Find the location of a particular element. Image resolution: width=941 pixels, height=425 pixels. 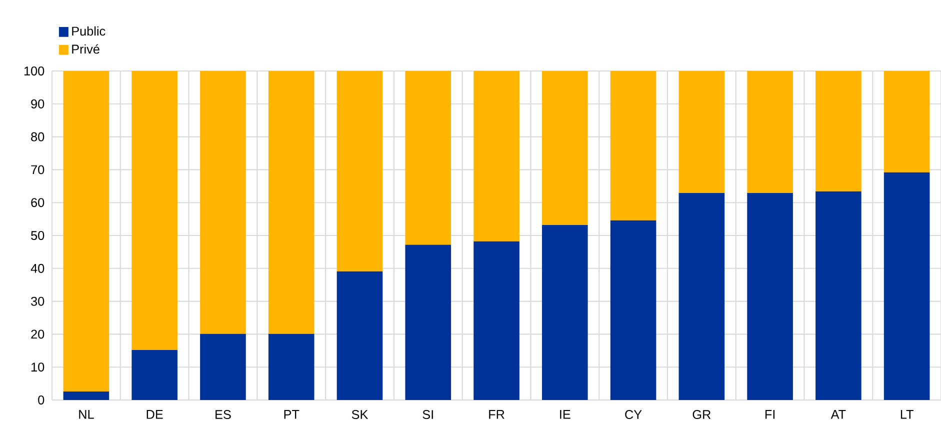

x-tick-label: ES is located at coordinates (223, 415).